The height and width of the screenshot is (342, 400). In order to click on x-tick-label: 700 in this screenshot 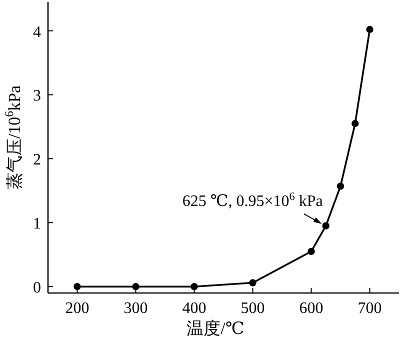, I will do `click(370, 308)`.